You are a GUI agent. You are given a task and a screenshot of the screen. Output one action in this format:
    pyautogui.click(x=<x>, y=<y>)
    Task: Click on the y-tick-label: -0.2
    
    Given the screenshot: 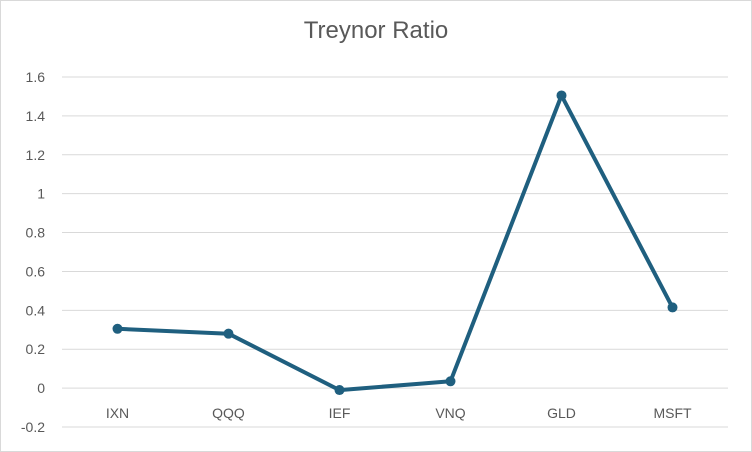 What is the action you would take?
    pyautogui.click(x=33, y=427)
    